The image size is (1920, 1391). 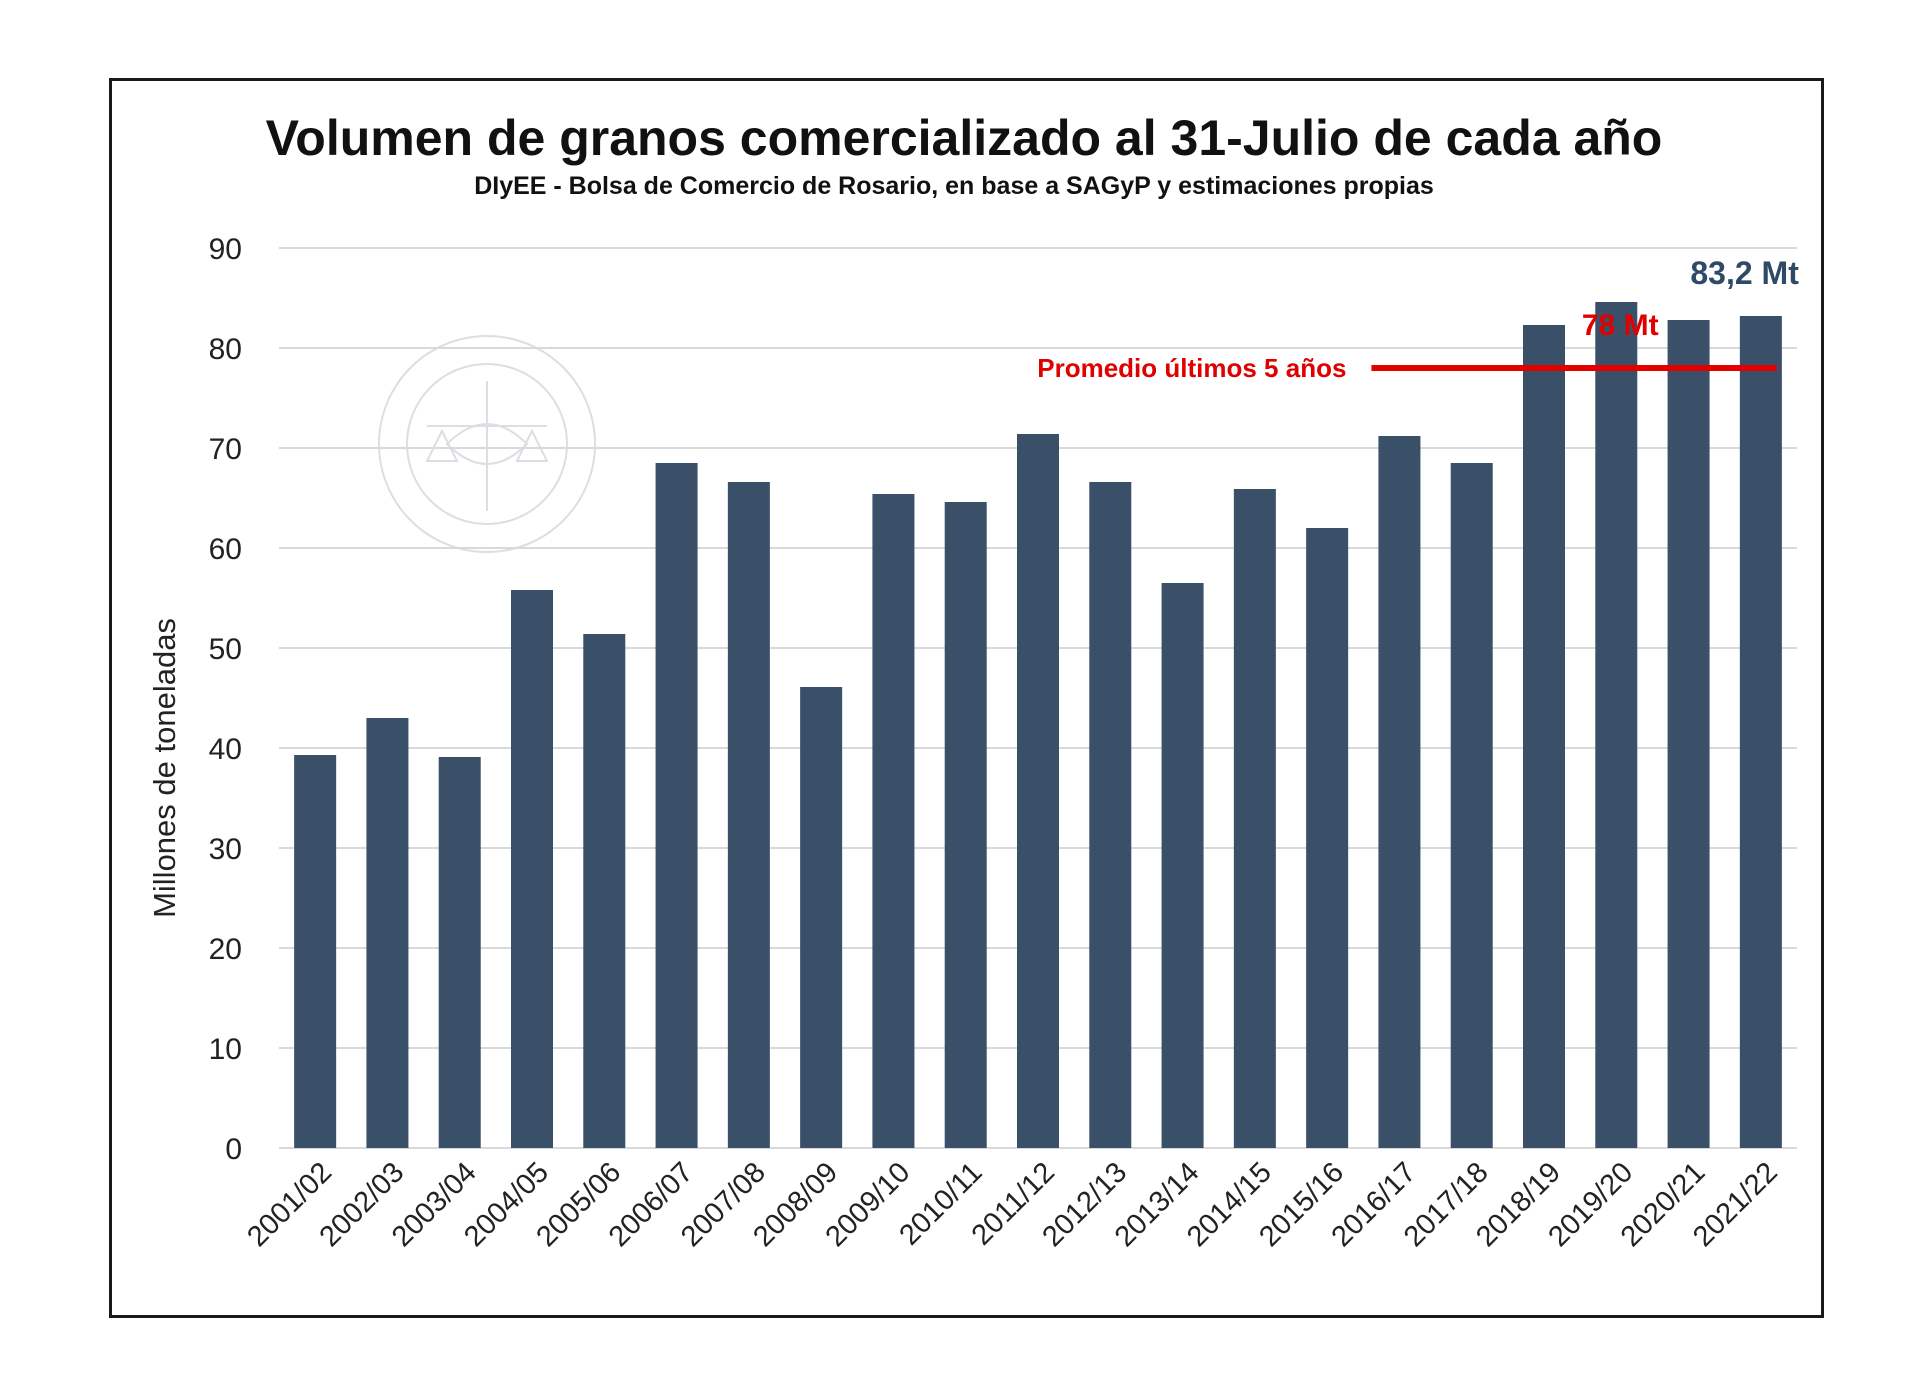 I want to click on average-annotation: Promedio últimos 5 años 78 Mt, so click(x=1407, y=346).